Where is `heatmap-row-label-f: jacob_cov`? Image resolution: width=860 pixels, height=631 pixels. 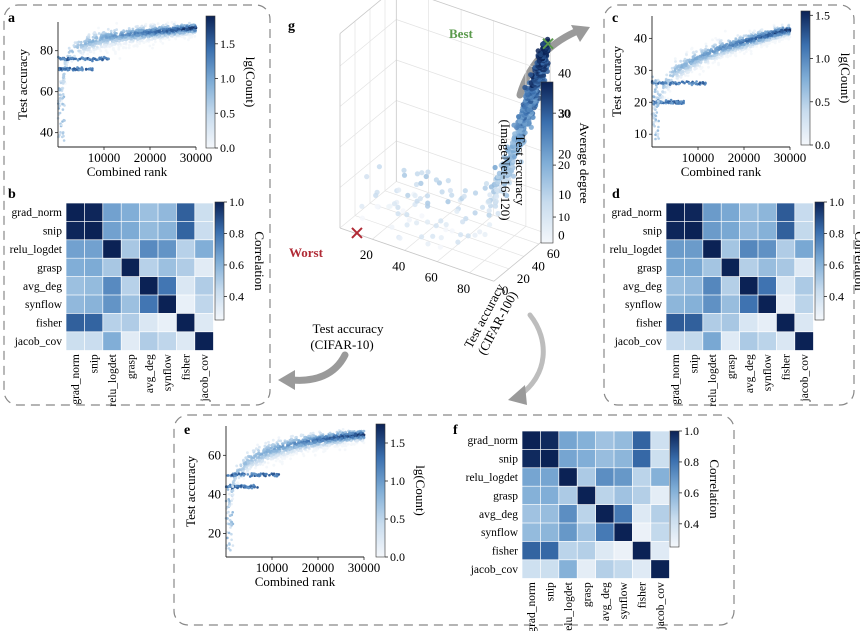 heatmap-row-label-f: jacob_cov is located at coordinates (494, 570).